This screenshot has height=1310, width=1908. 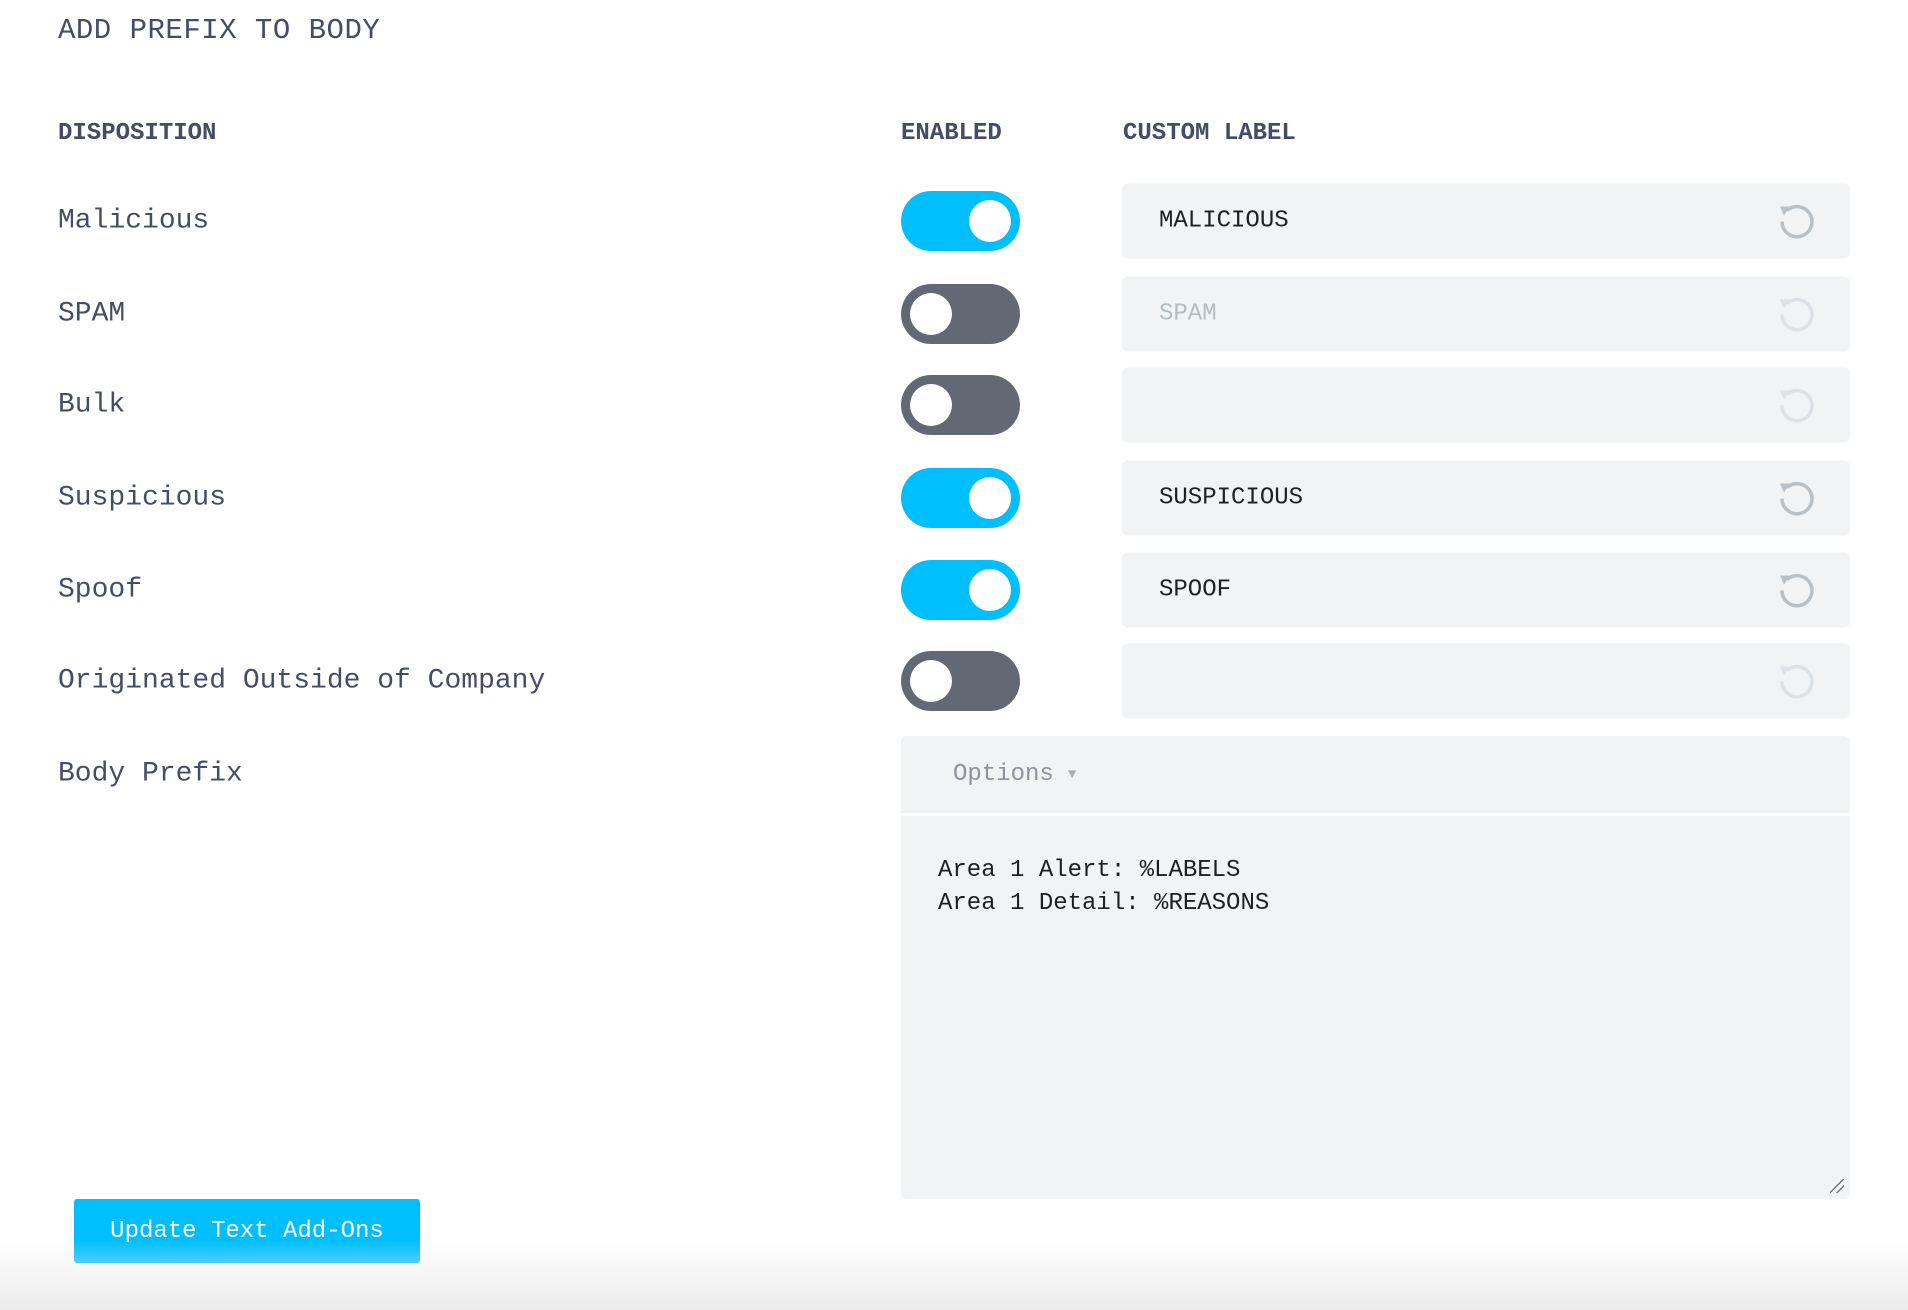 What do you see at coordinates (92, 405) in the screenshot?
I see `disposition-label: Bulk` at bounding box center [92, 405].